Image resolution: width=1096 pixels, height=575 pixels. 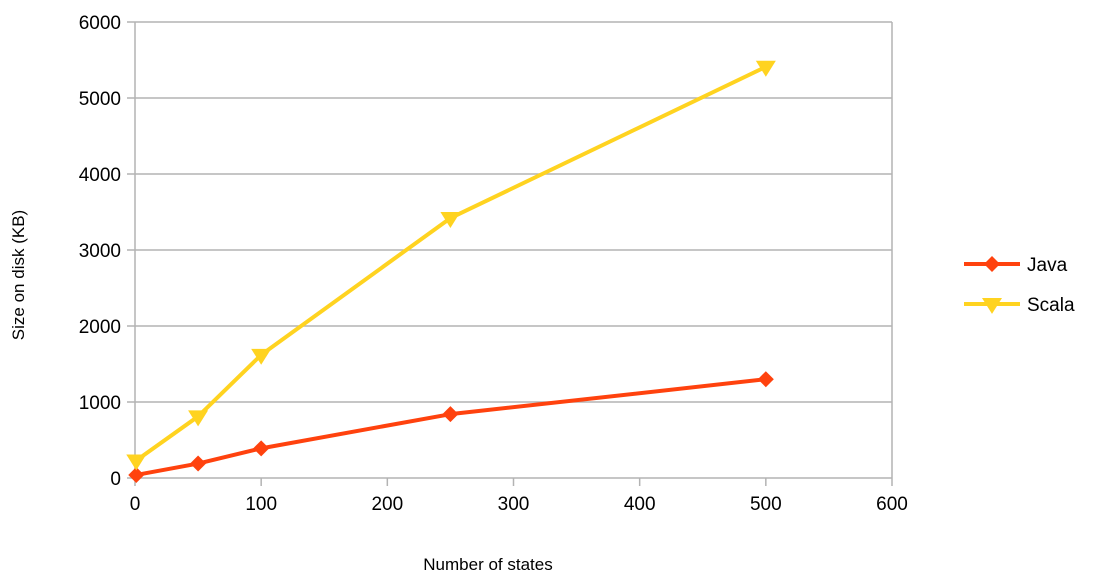 What do you see at coordinates (100, 99) in the screenshot?
I see `y-tick-label: 5000` at bounding box center [100, 99].